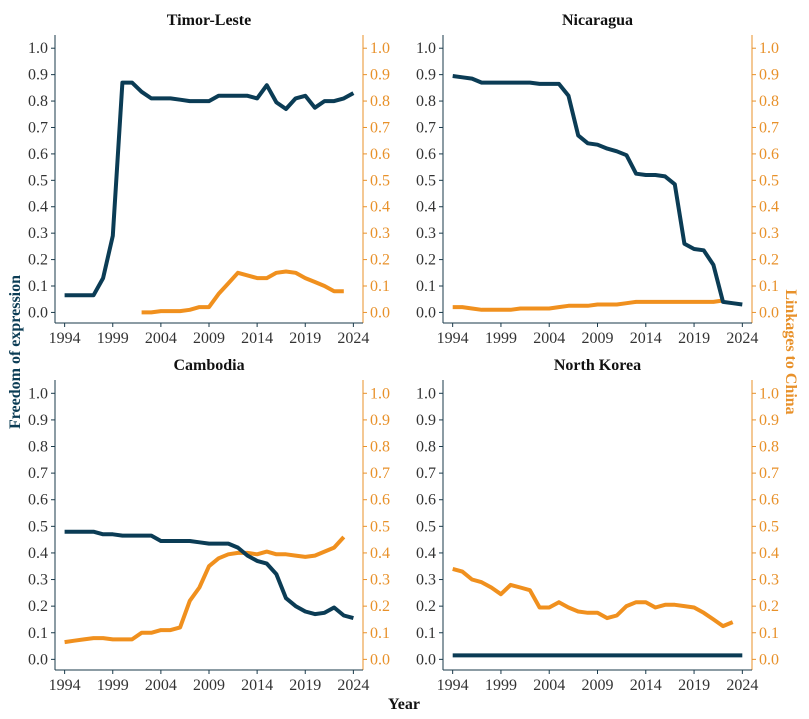 The image size is (809, 719). Describe the element at coordinates (597, 20) in the screenshot. I see `panel-title: Nicaragua` at that location.